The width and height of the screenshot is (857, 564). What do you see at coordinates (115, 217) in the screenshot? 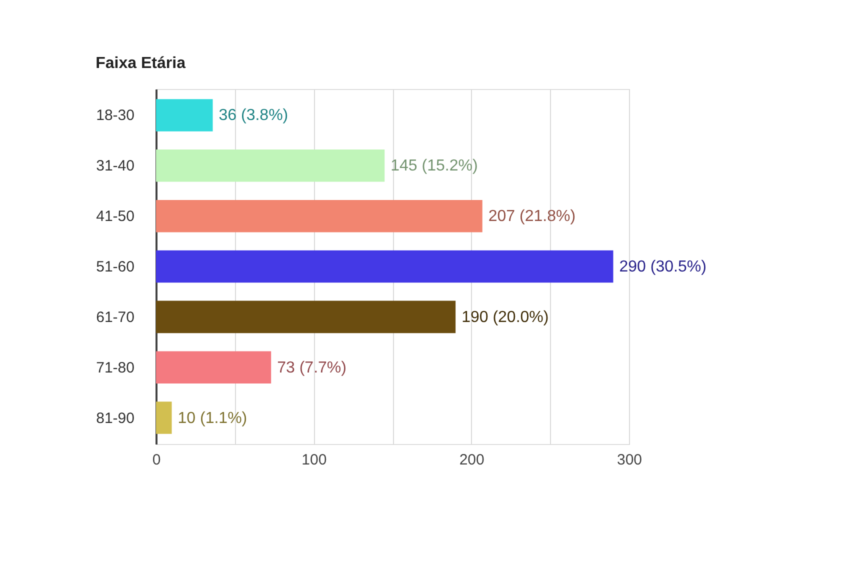
I see `y-tick-label: 41-50` at bounding box center [115, 217].